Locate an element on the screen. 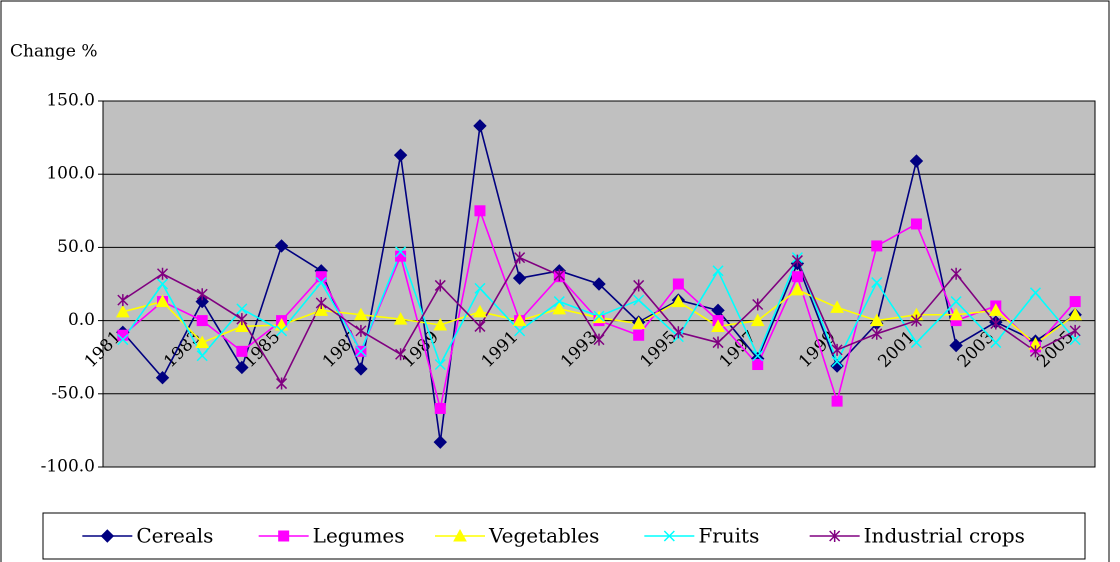 The image size is (1120, 562). y-tick-label: 100.0 is located at coordinates (70, 174).